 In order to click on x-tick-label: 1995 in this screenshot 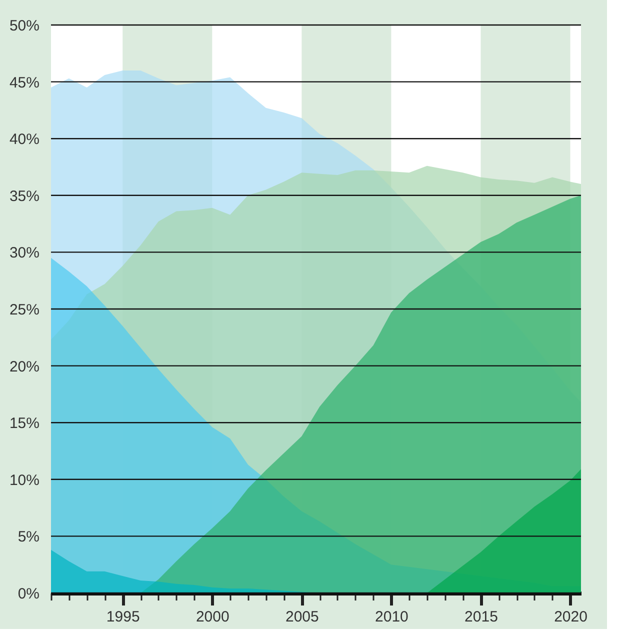, I will do `click(123, 617)`.